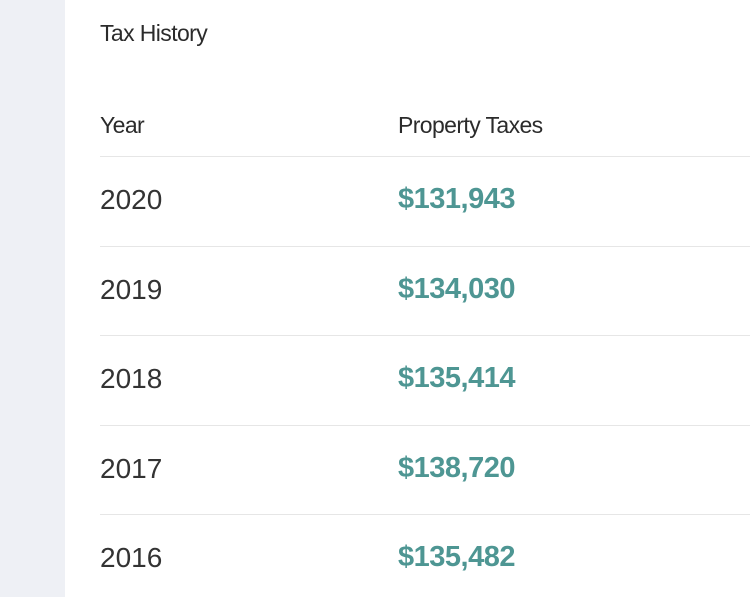 The image size is (750, 597). I want to click on tax-cell: $131,943, so click(456, 199).